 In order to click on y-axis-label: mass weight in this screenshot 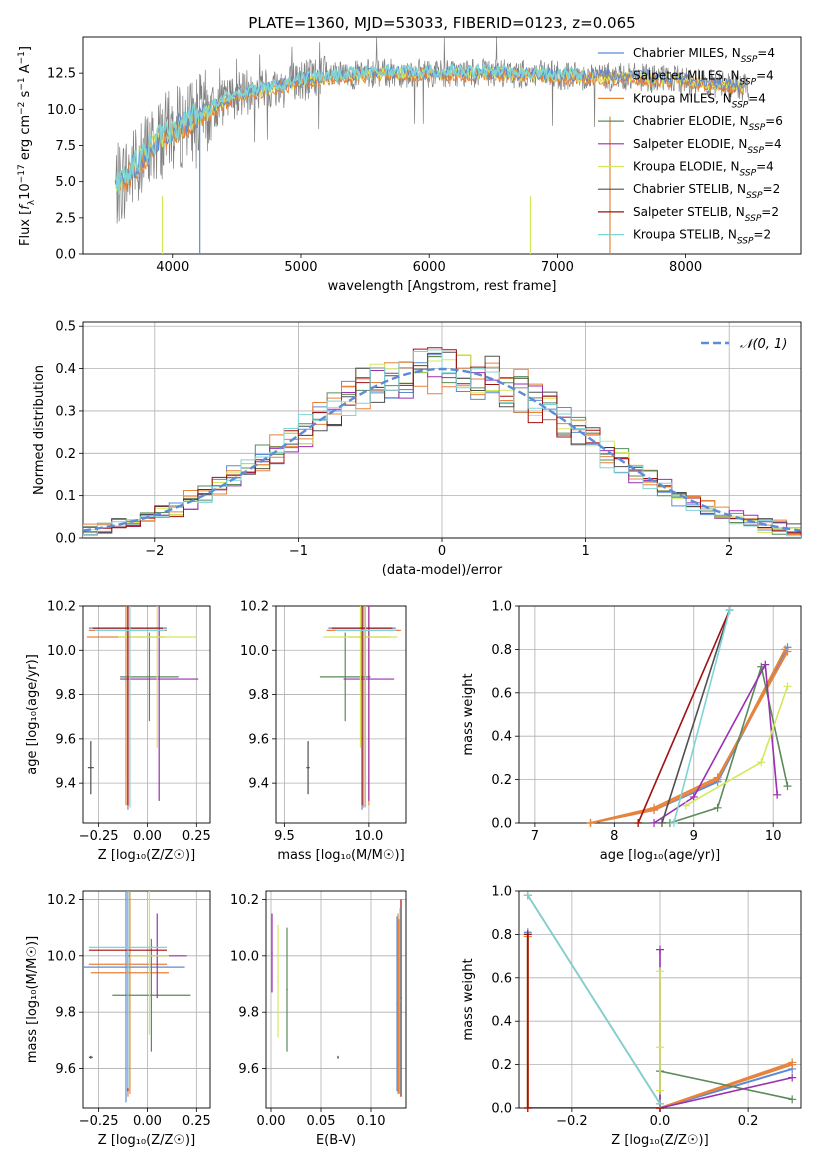, I will do `click(468, 999)`.